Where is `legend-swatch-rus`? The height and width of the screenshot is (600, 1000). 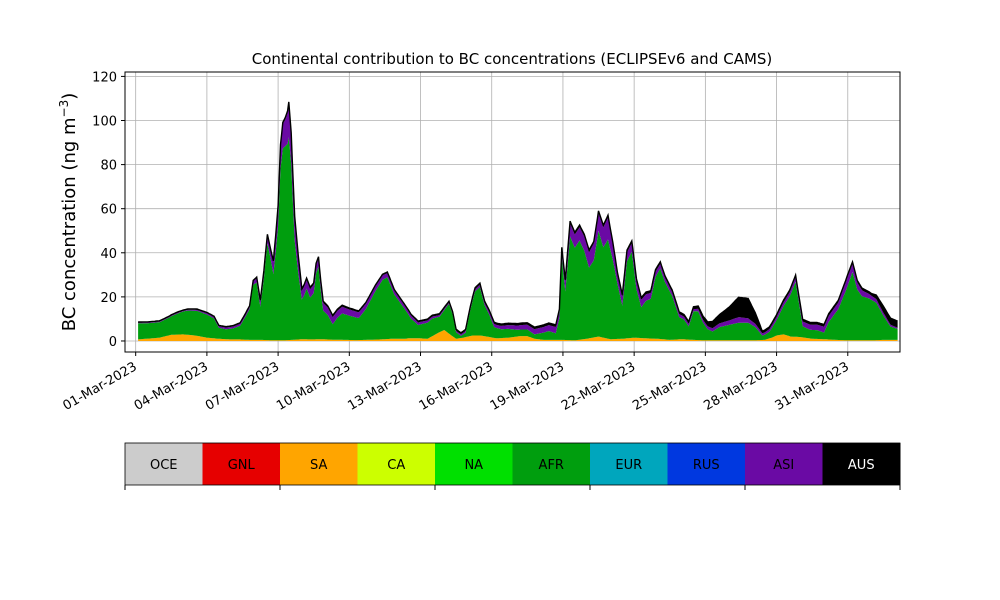 legend-swatch-rus is located at coordinates (706, 464).